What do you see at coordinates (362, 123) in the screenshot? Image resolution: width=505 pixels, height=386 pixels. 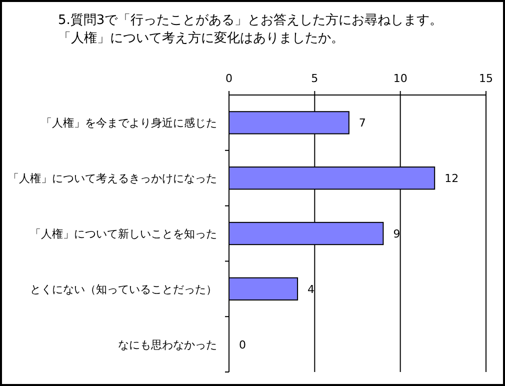 I see `data-label: 7` at bounding box center [362, 123].